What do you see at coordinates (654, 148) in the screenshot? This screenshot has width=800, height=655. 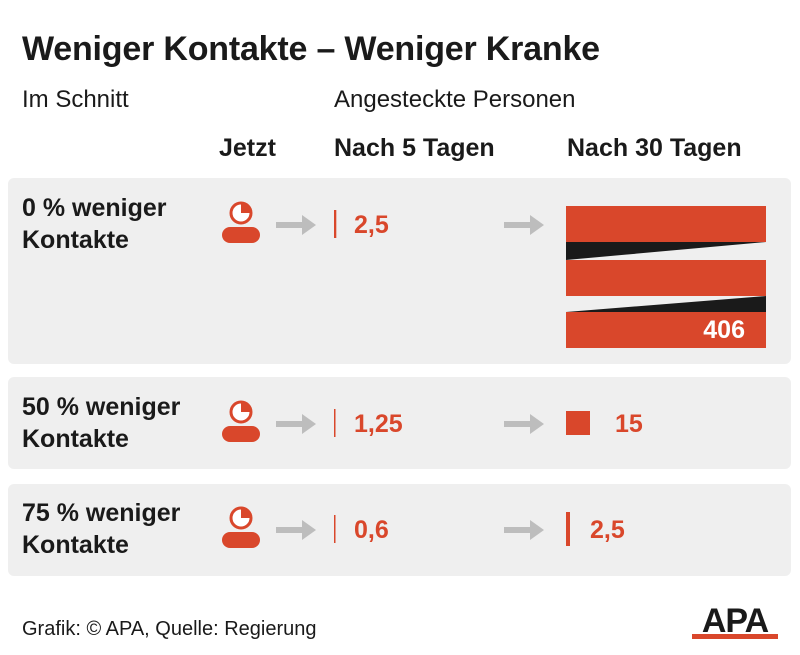 I see `column-header-day30: Nach 30 Tagen` at bounding box center [654, 148].